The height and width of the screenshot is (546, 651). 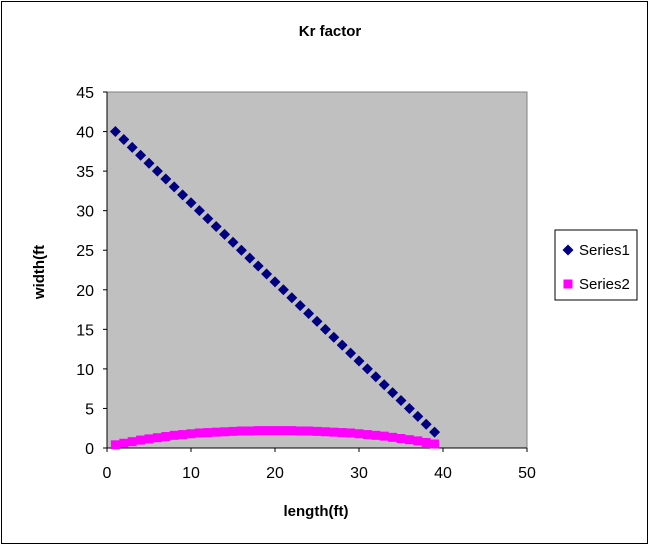 I want to click on x-axis-title: length(ft), so click(x=316, y=511).